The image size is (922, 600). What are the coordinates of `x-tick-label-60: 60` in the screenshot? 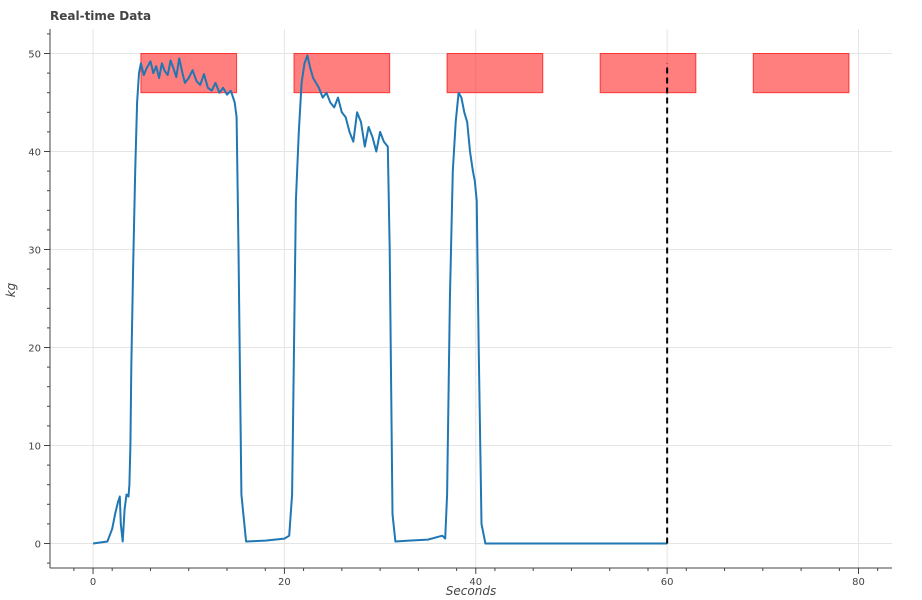 It's located at (667, 582).